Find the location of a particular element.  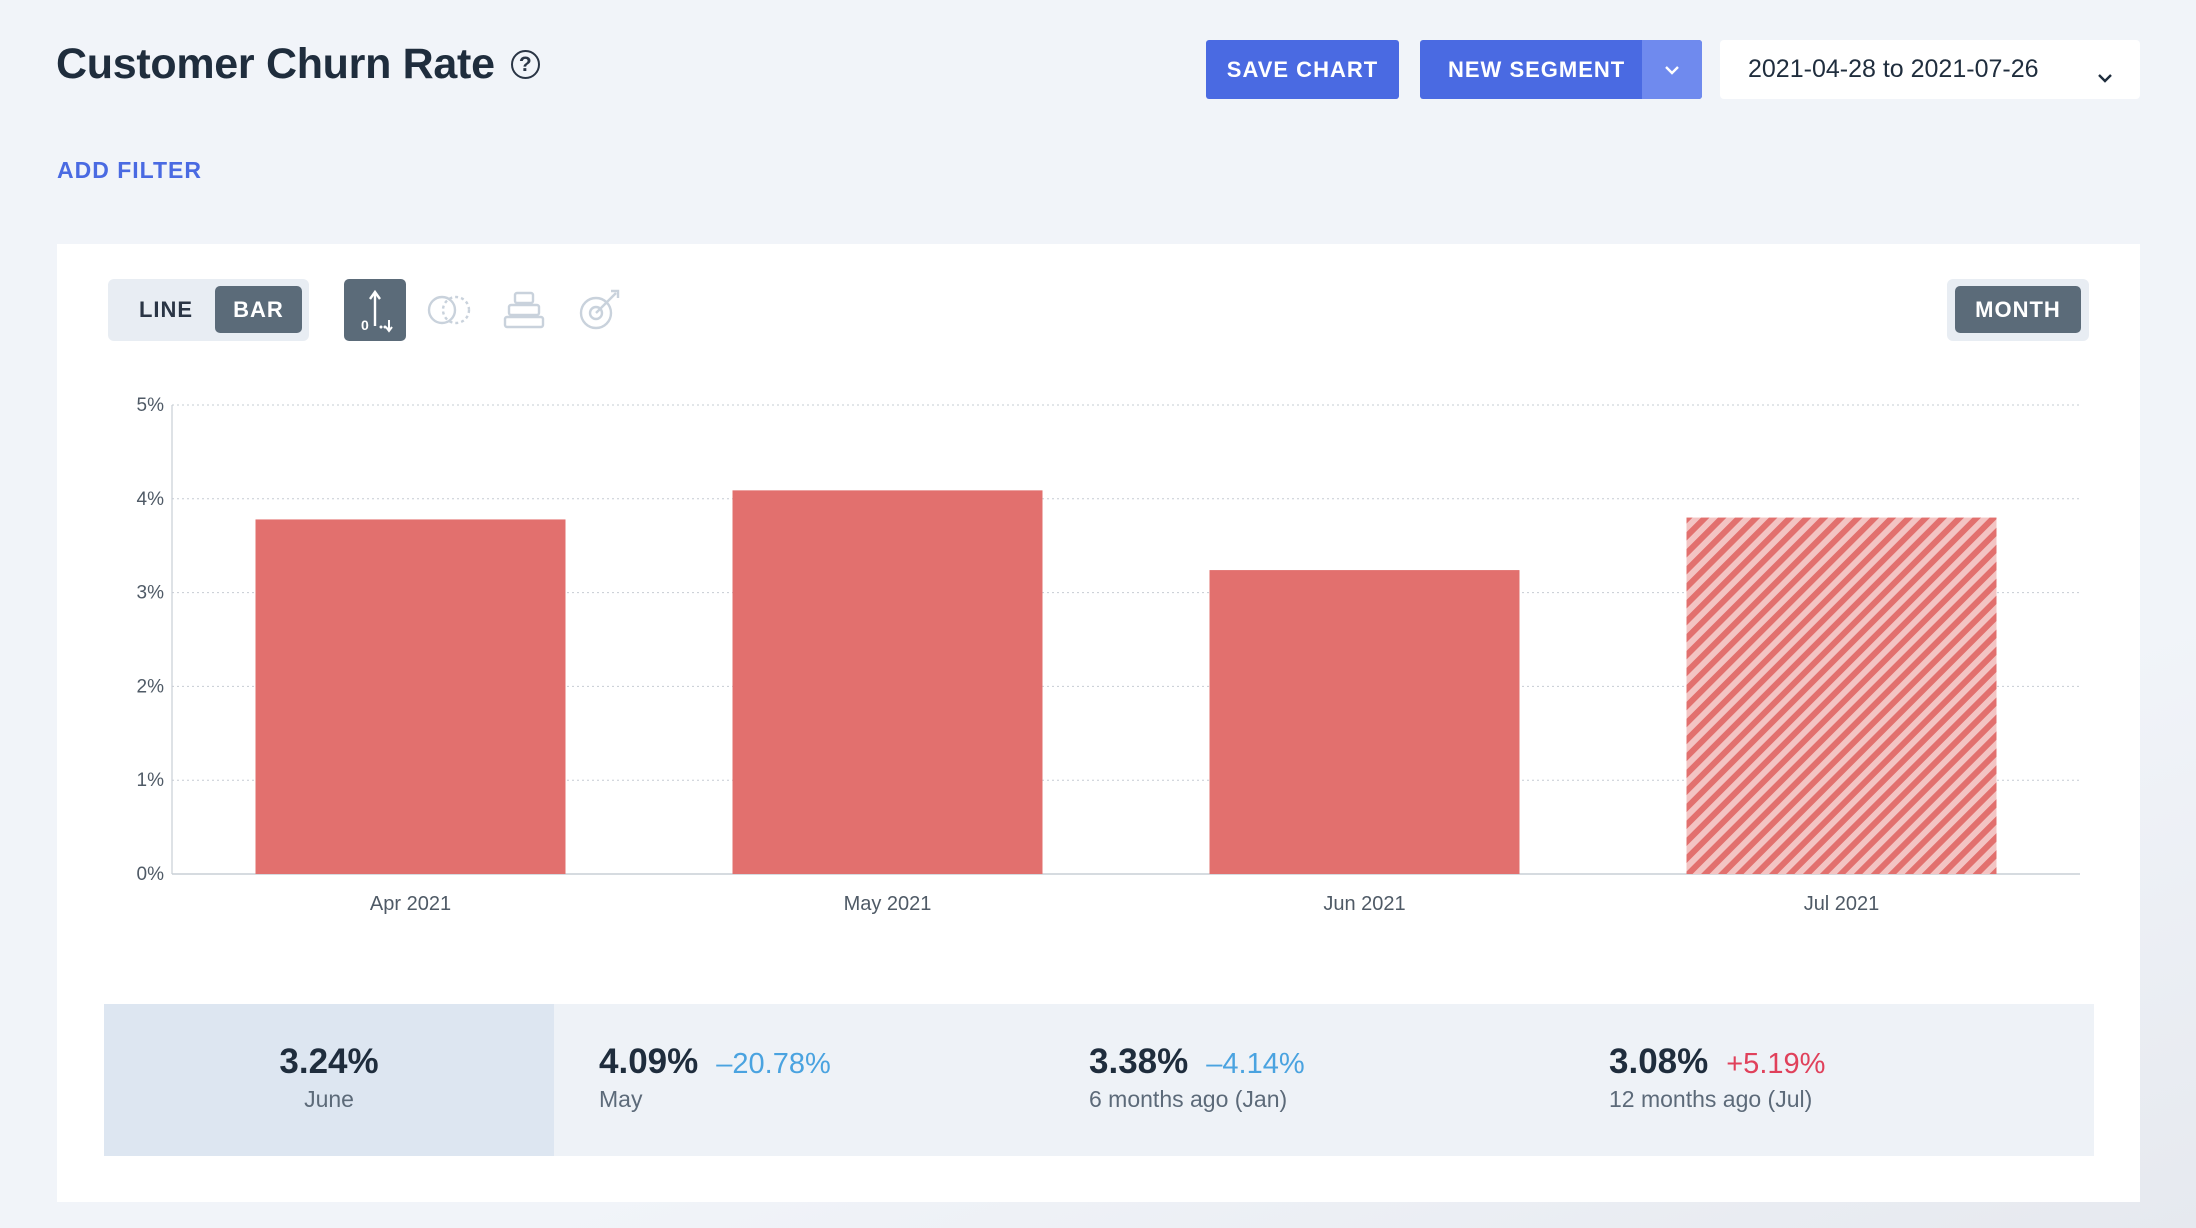

help-icon: ? is located at coordinates (525, 64).